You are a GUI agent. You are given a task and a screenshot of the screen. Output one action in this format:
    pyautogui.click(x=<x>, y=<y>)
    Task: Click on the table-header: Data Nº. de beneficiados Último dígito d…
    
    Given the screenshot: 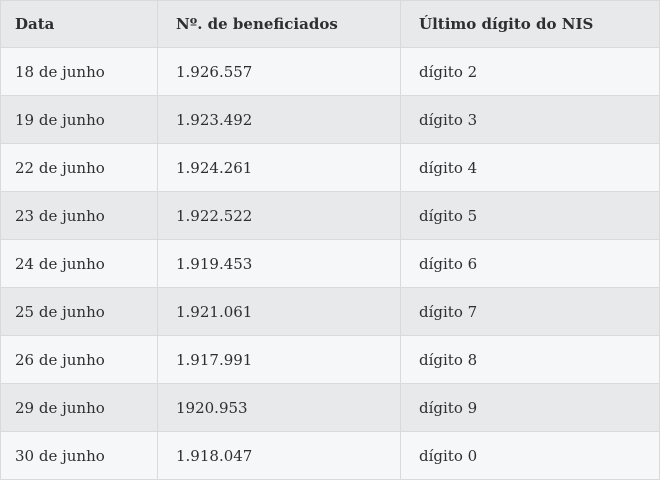 What is the action you would take?
    pyautogui.click(x=330, y=24)
    